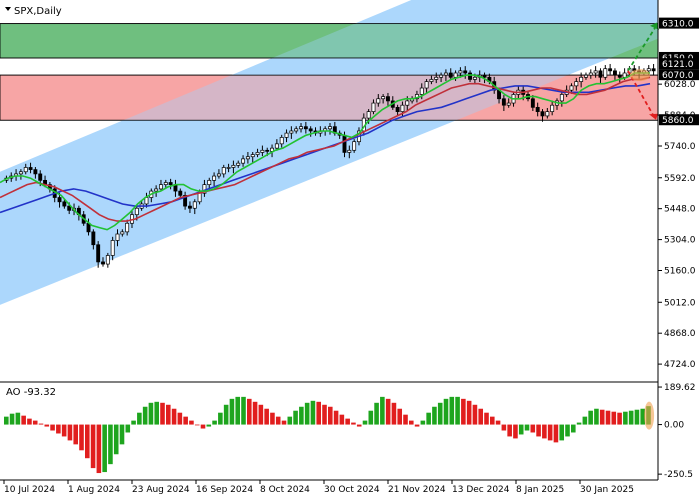 Image resolution: width=700 pixels, height=500 pixels. What do you see at coordinates (680, 241) in the screenshot?
I see `price-tick-label: 5304.0` at bounding box center [680, 241].